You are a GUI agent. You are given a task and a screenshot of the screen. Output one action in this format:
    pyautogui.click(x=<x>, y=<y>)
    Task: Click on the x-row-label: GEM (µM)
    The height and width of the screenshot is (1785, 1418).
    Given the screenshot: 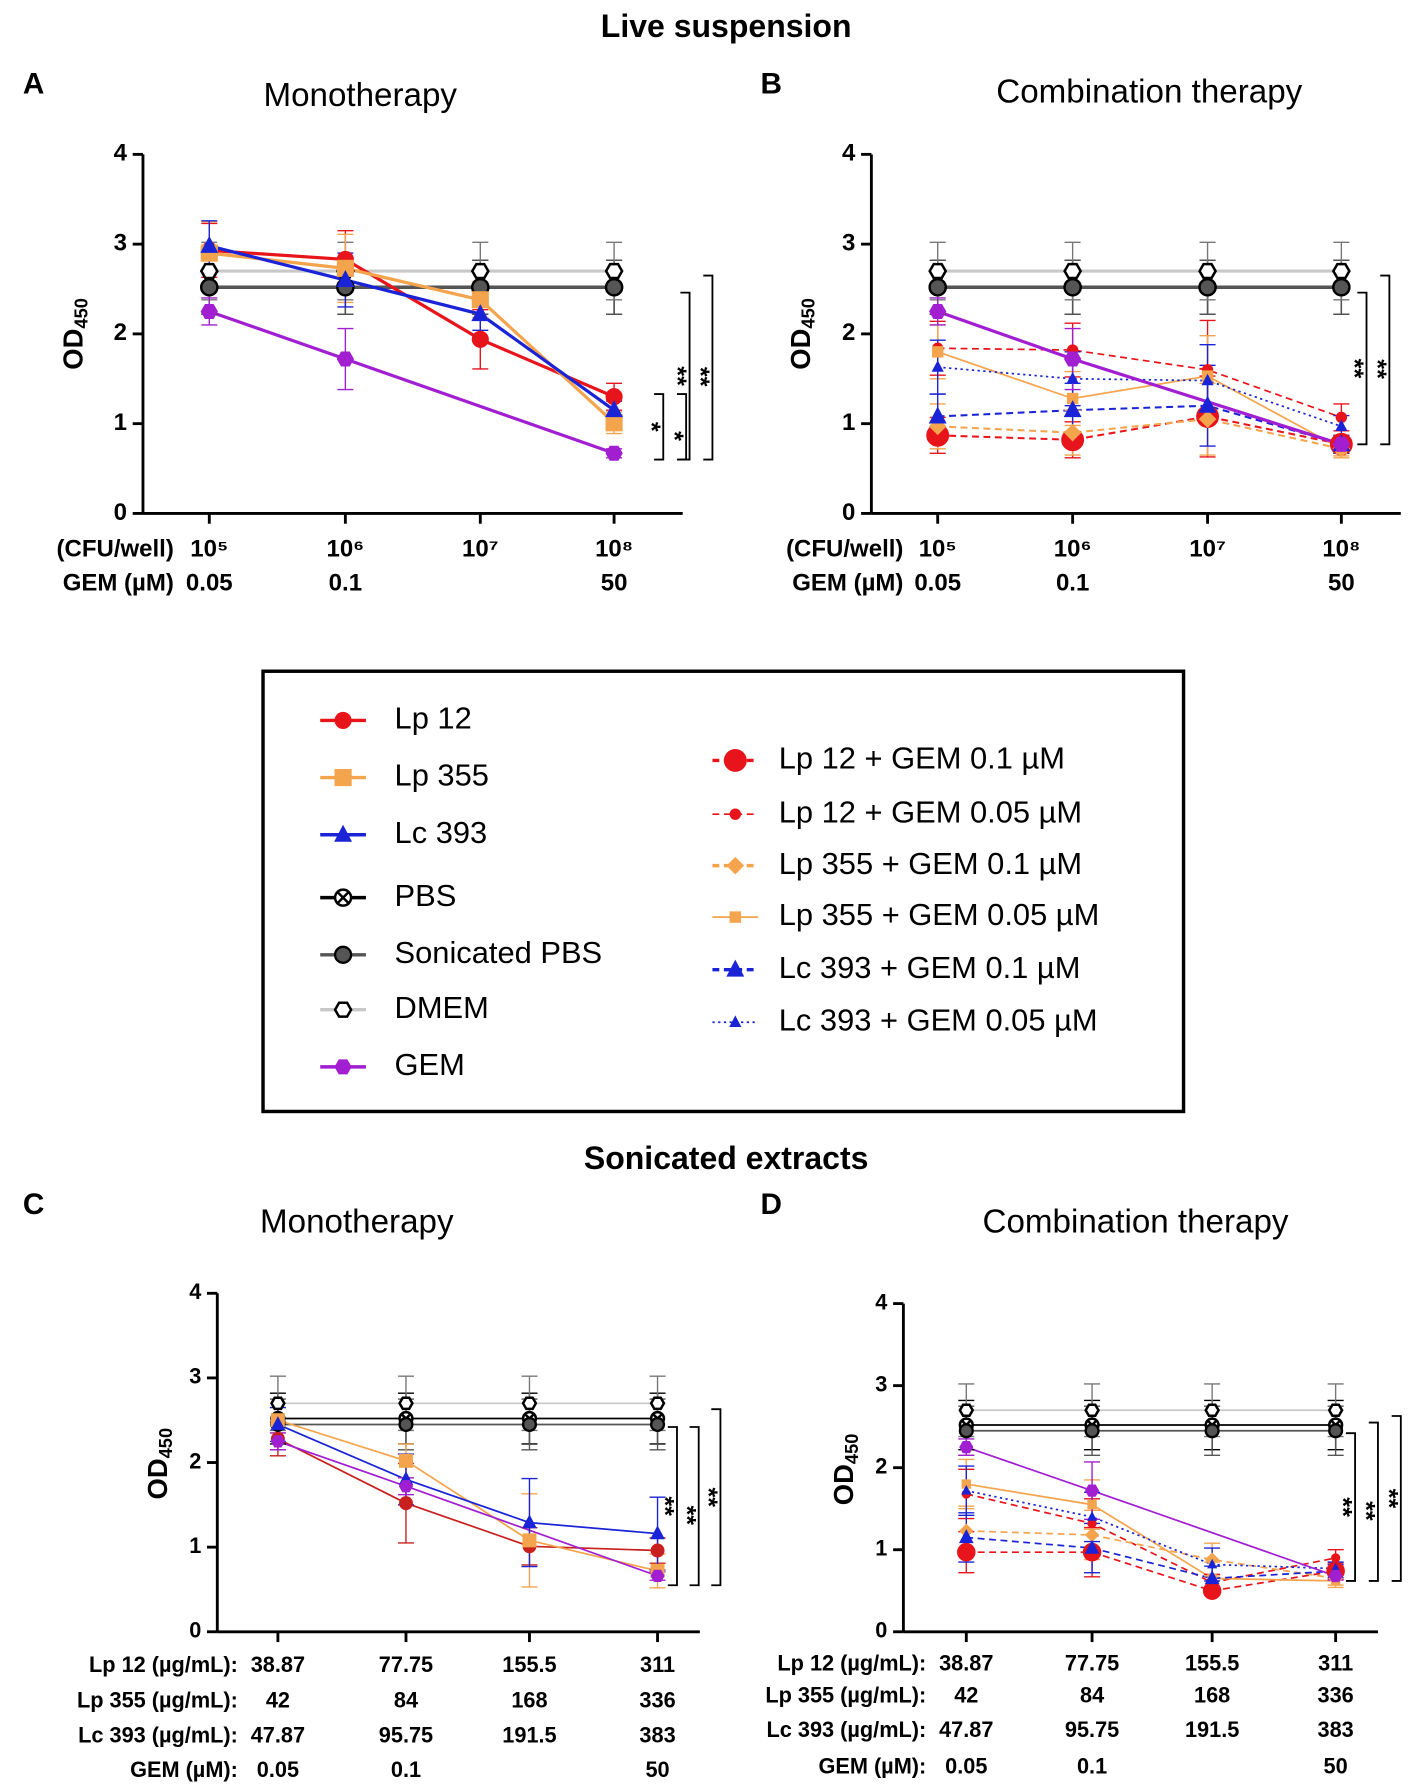 What is the action you would take?
    pyautogui.click(x=118, y=583)
    